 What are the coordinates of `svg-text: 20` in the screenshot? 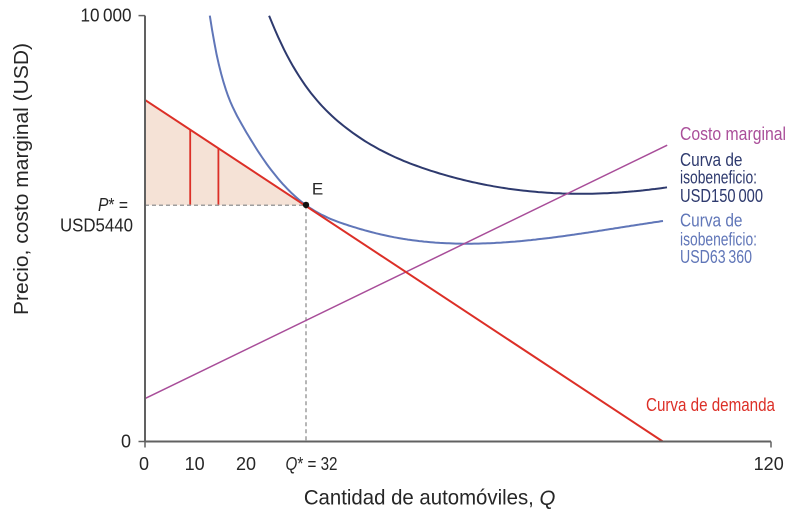 It's located at (246, 464).